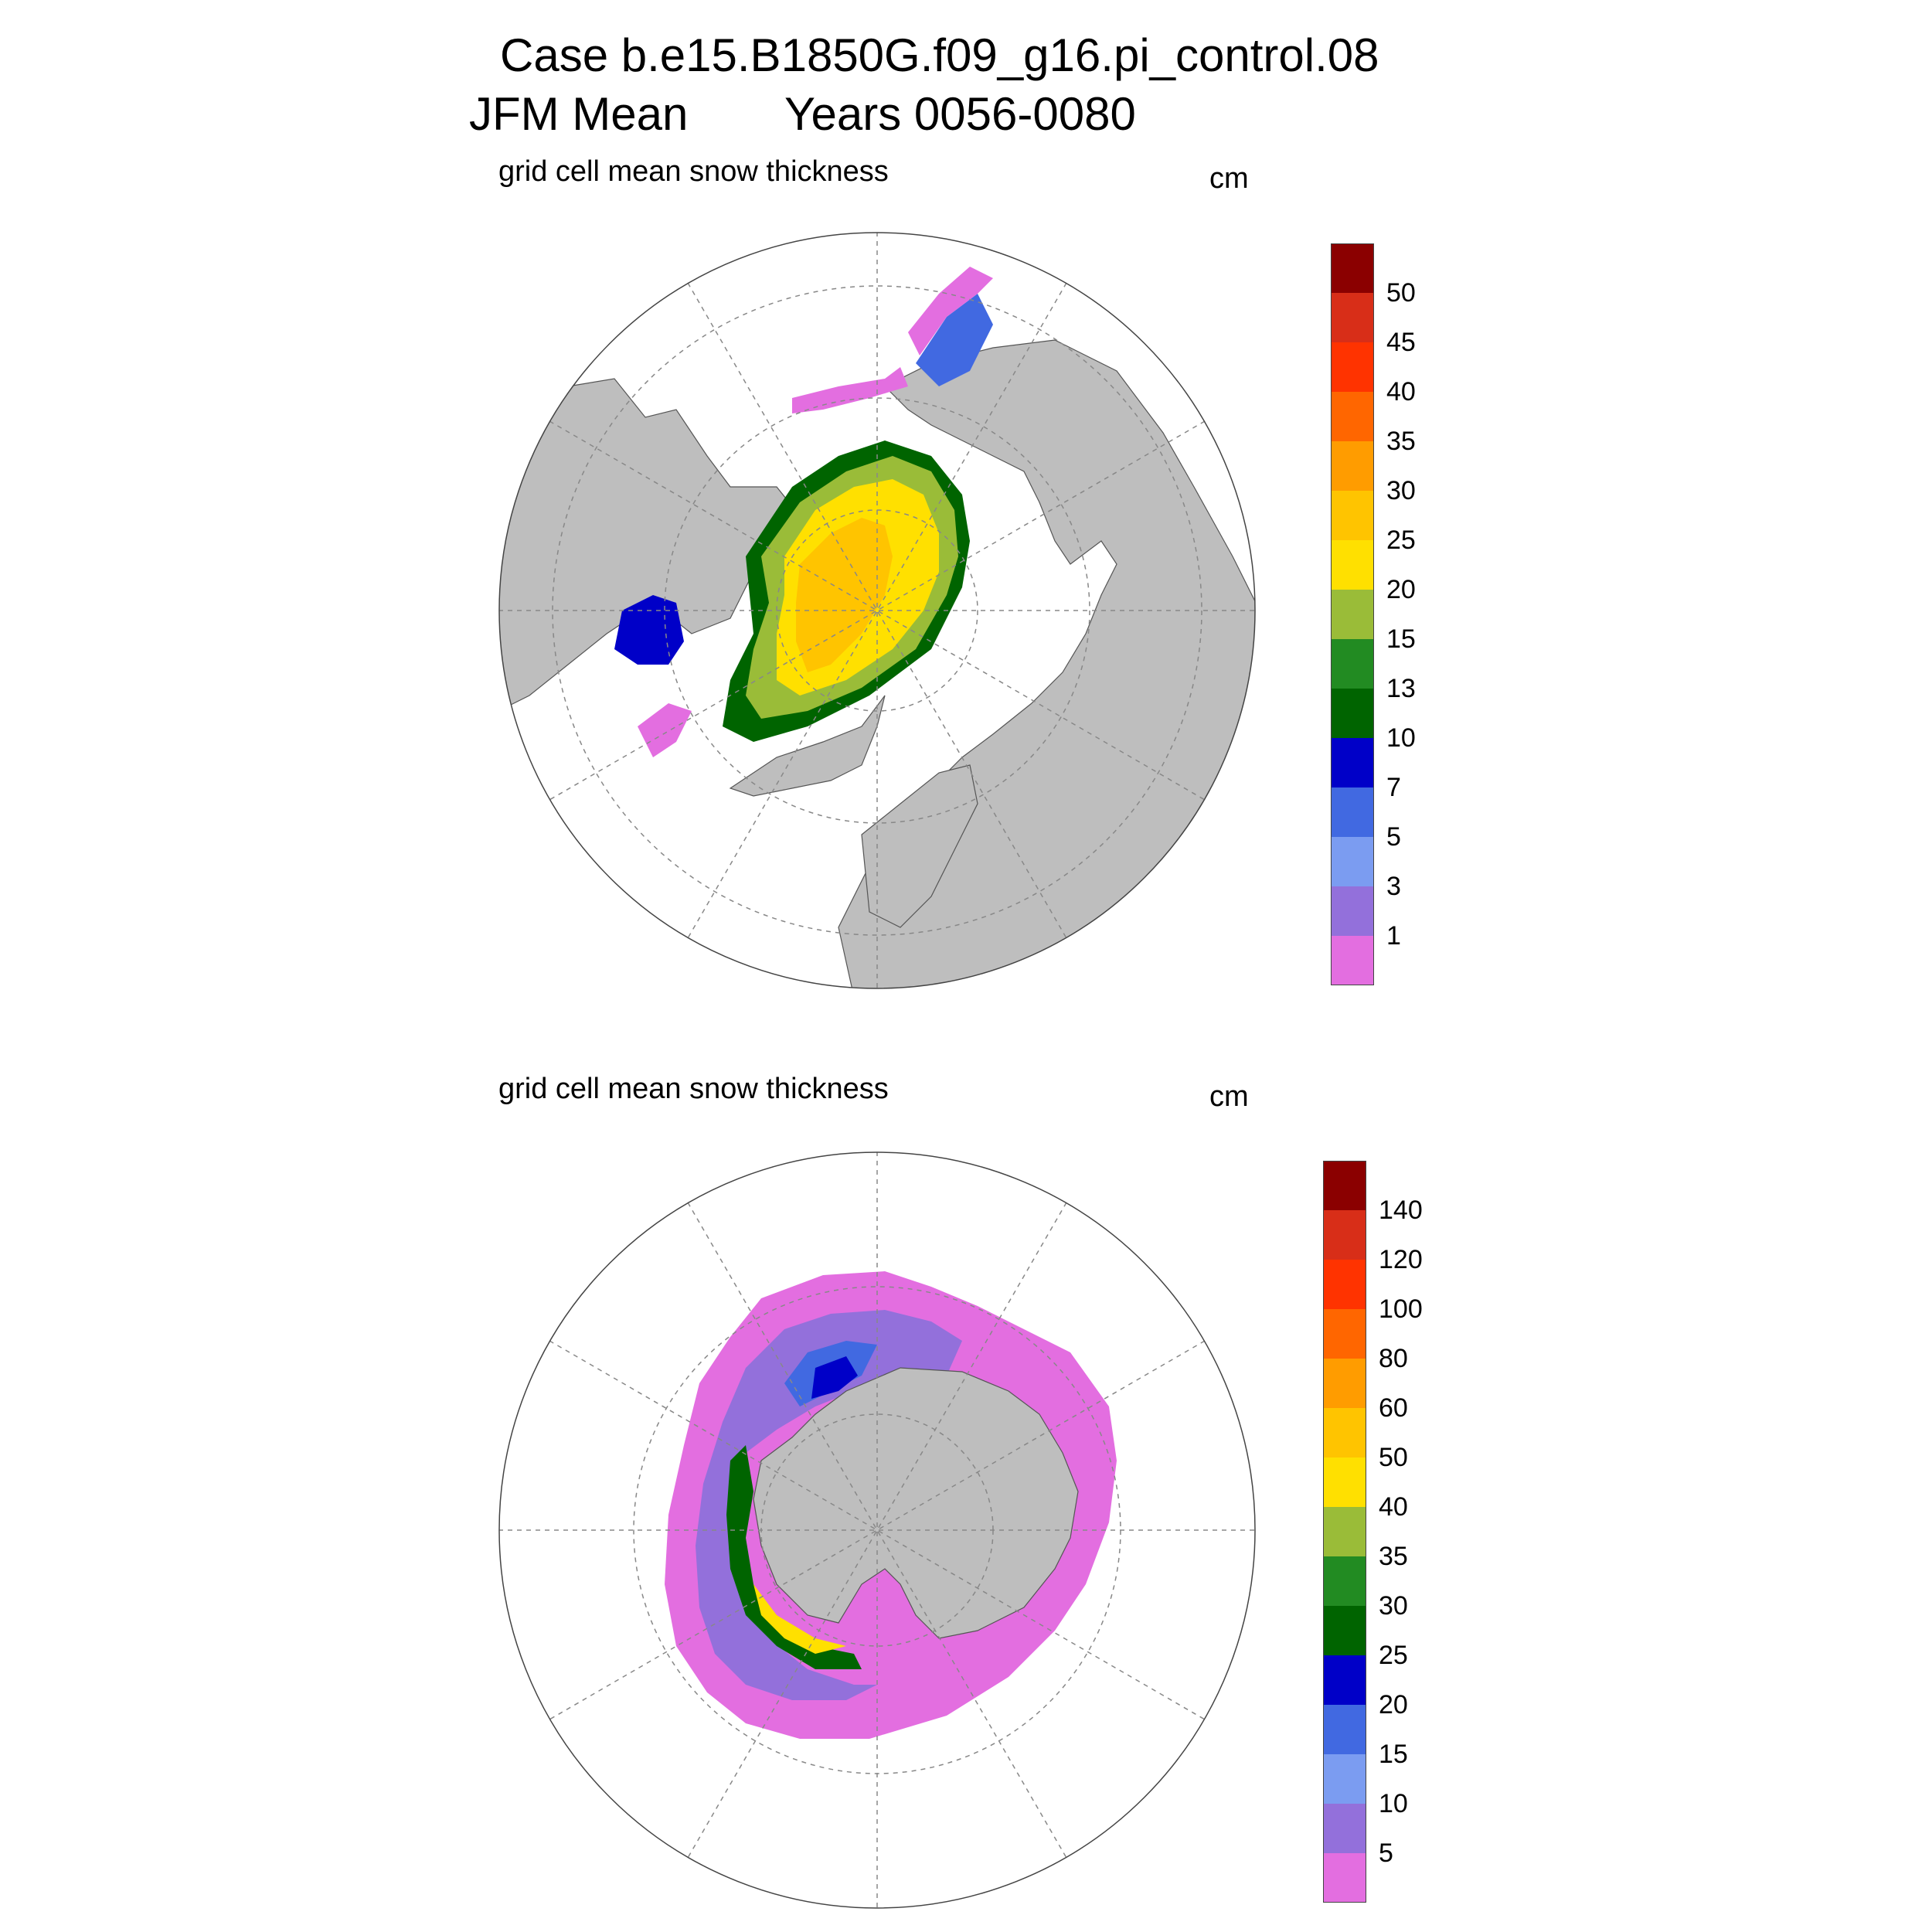 The height and width of the screenshot is (1932, 1932). I want to click on south-colorbar-label: 60, so click(1393, 1408).